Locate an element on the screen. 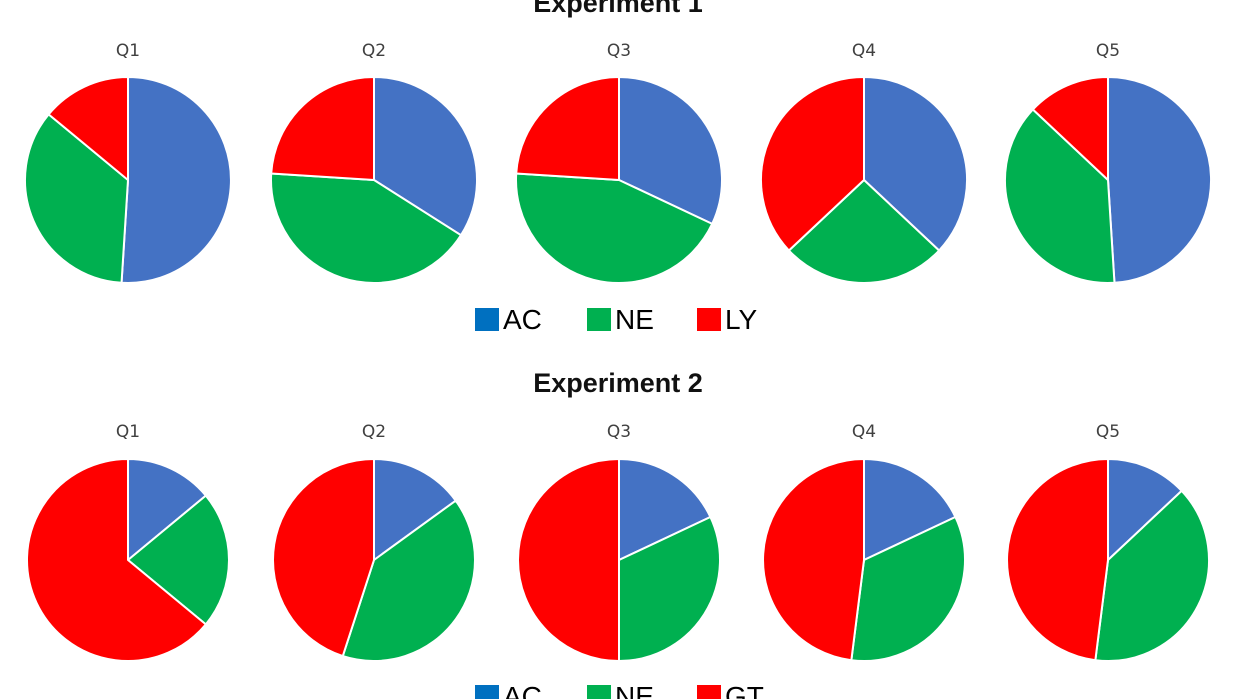 This screenshot has width=1236, height=699. experiment-1-pie-q3: Q3 is located at coordinates (619, 163).